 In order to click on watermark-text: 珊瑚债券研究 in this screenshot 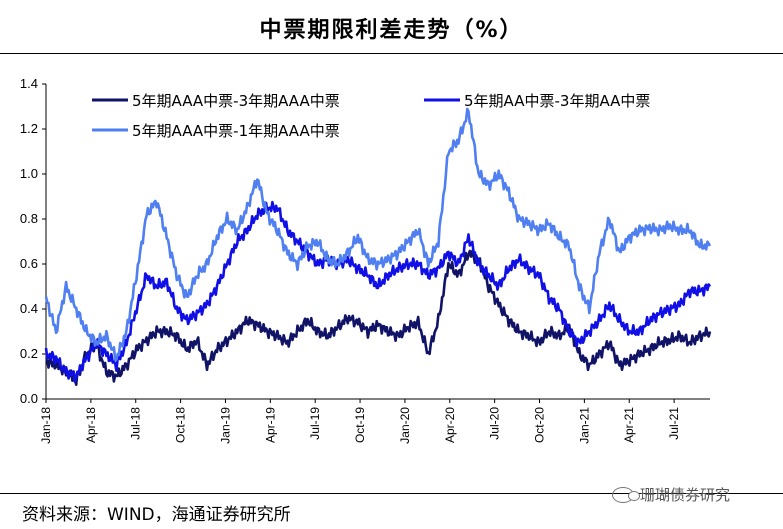, I will do `click(685, 495)`.